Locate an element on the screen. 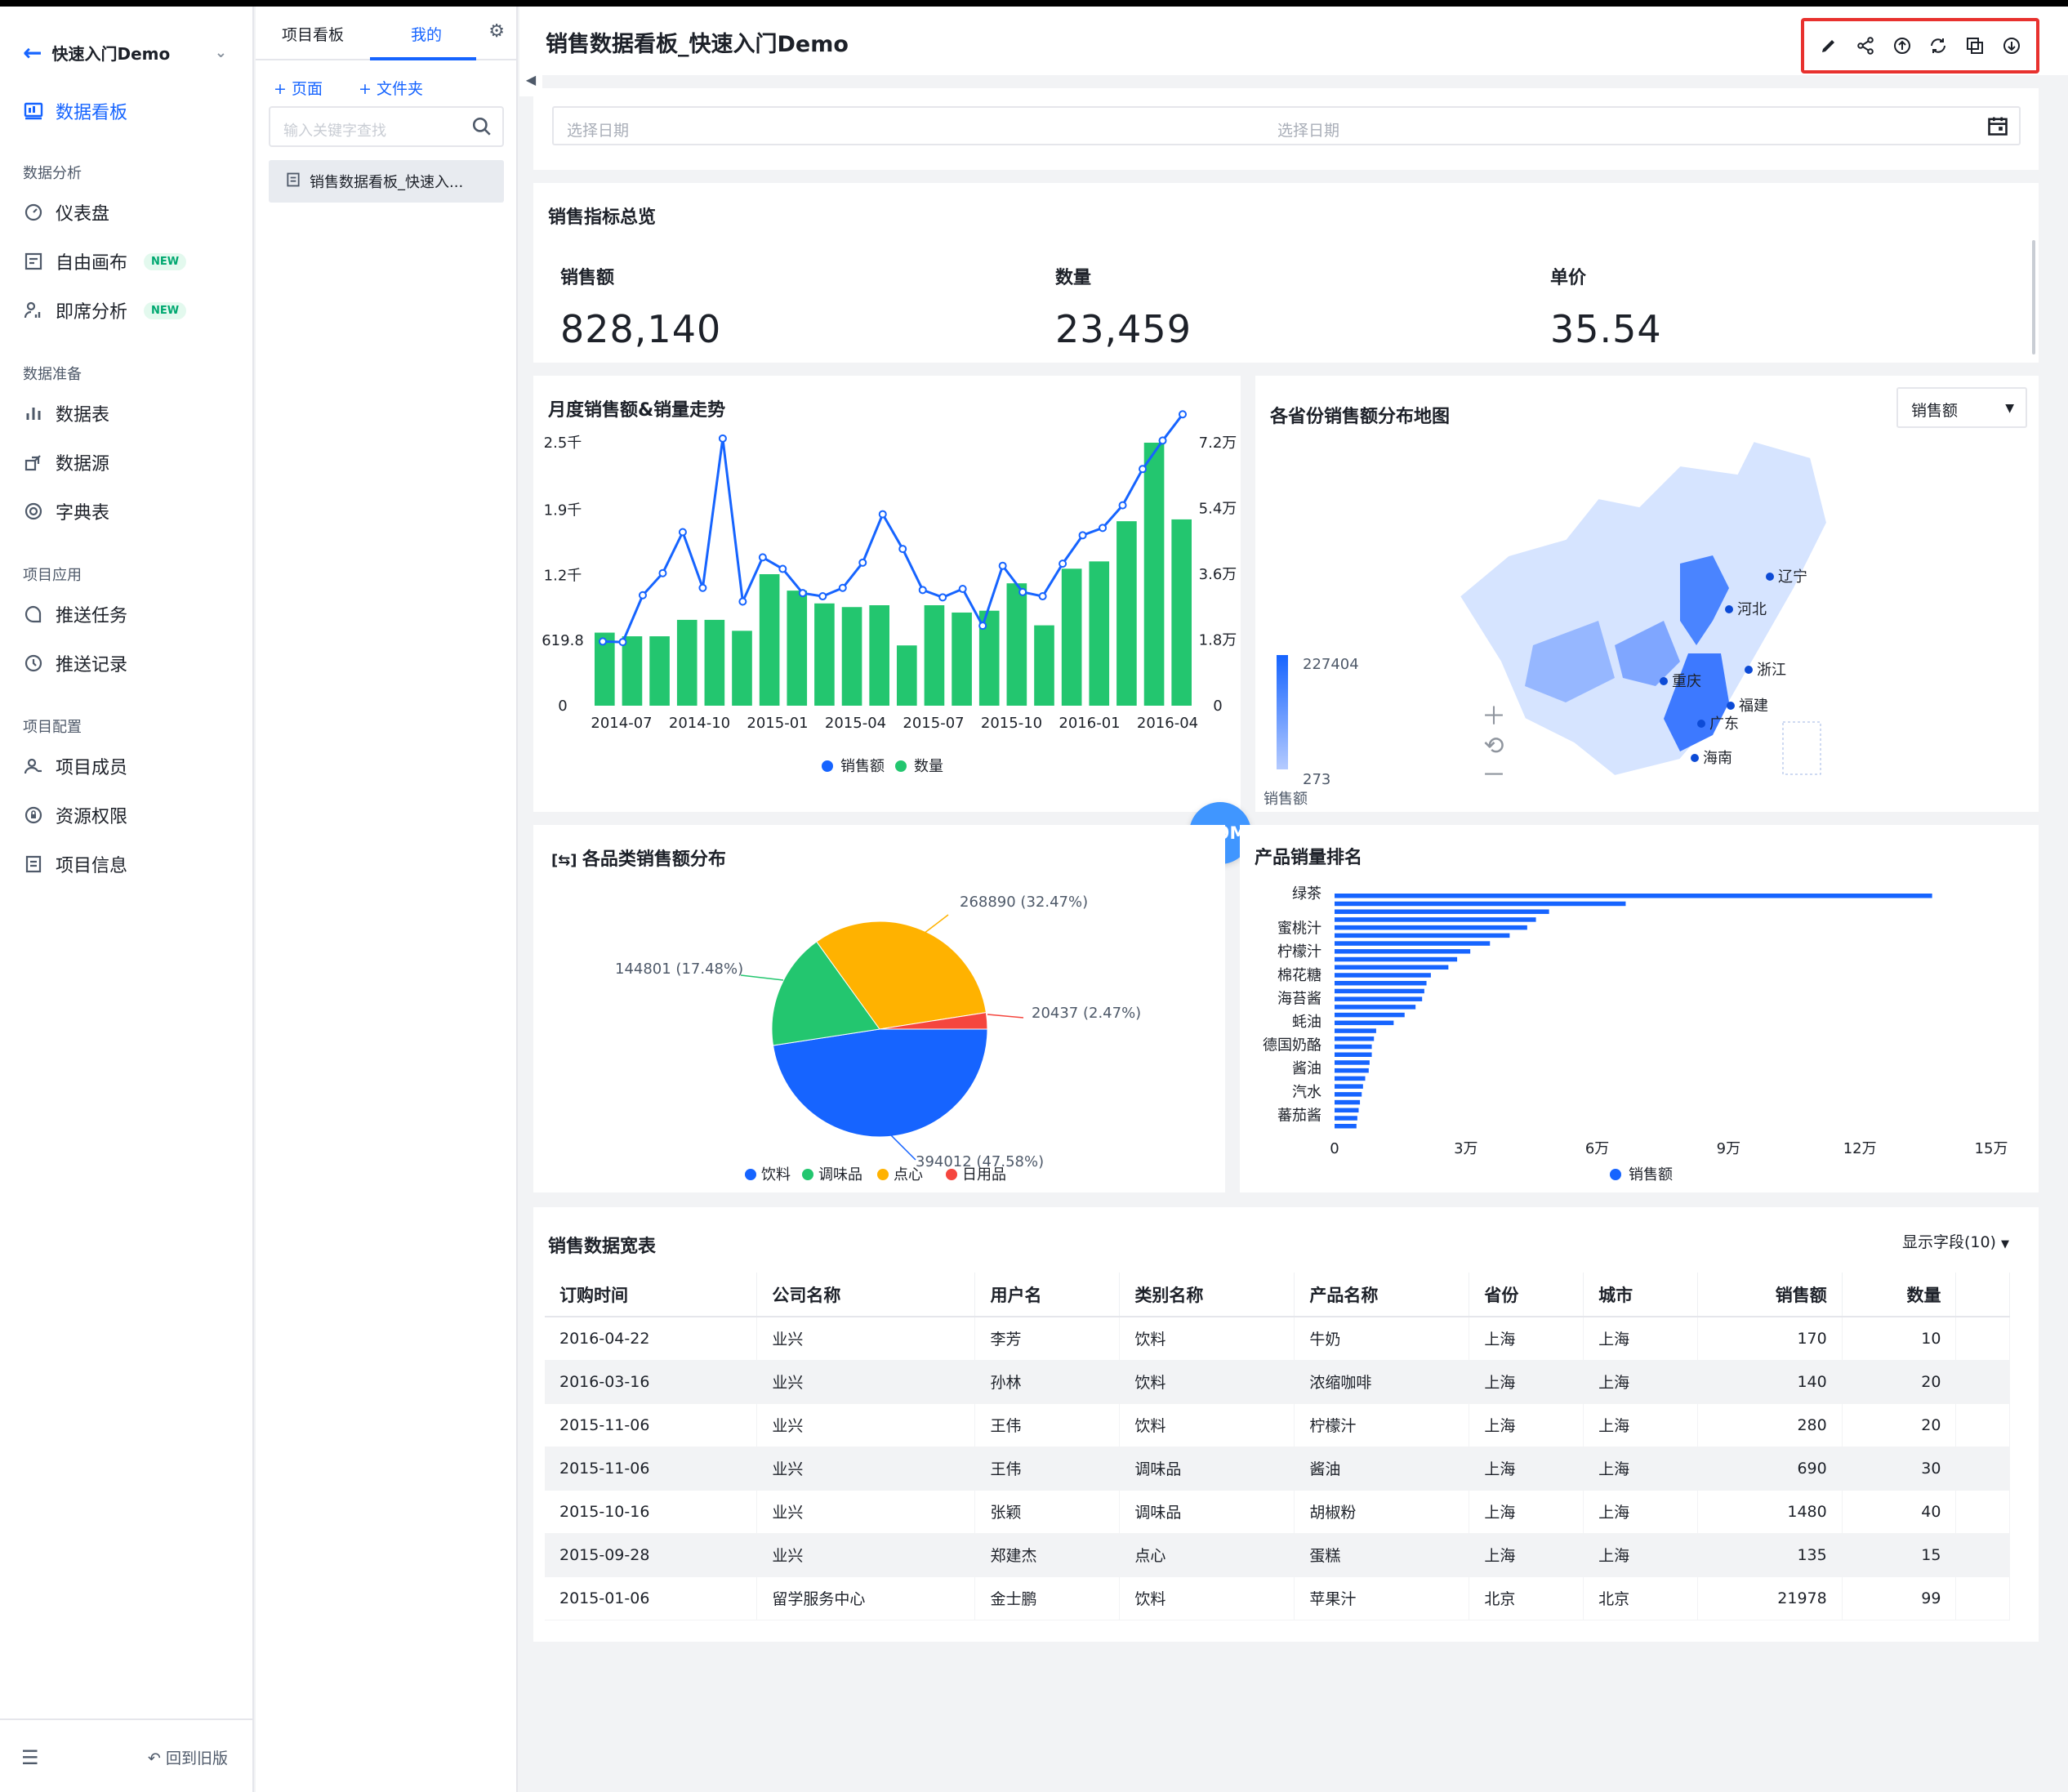 Image resolution: width=2068 pixels, height=1792 pixels. table-cell: 留学服务中心 is located at coordinates (866, 1598).